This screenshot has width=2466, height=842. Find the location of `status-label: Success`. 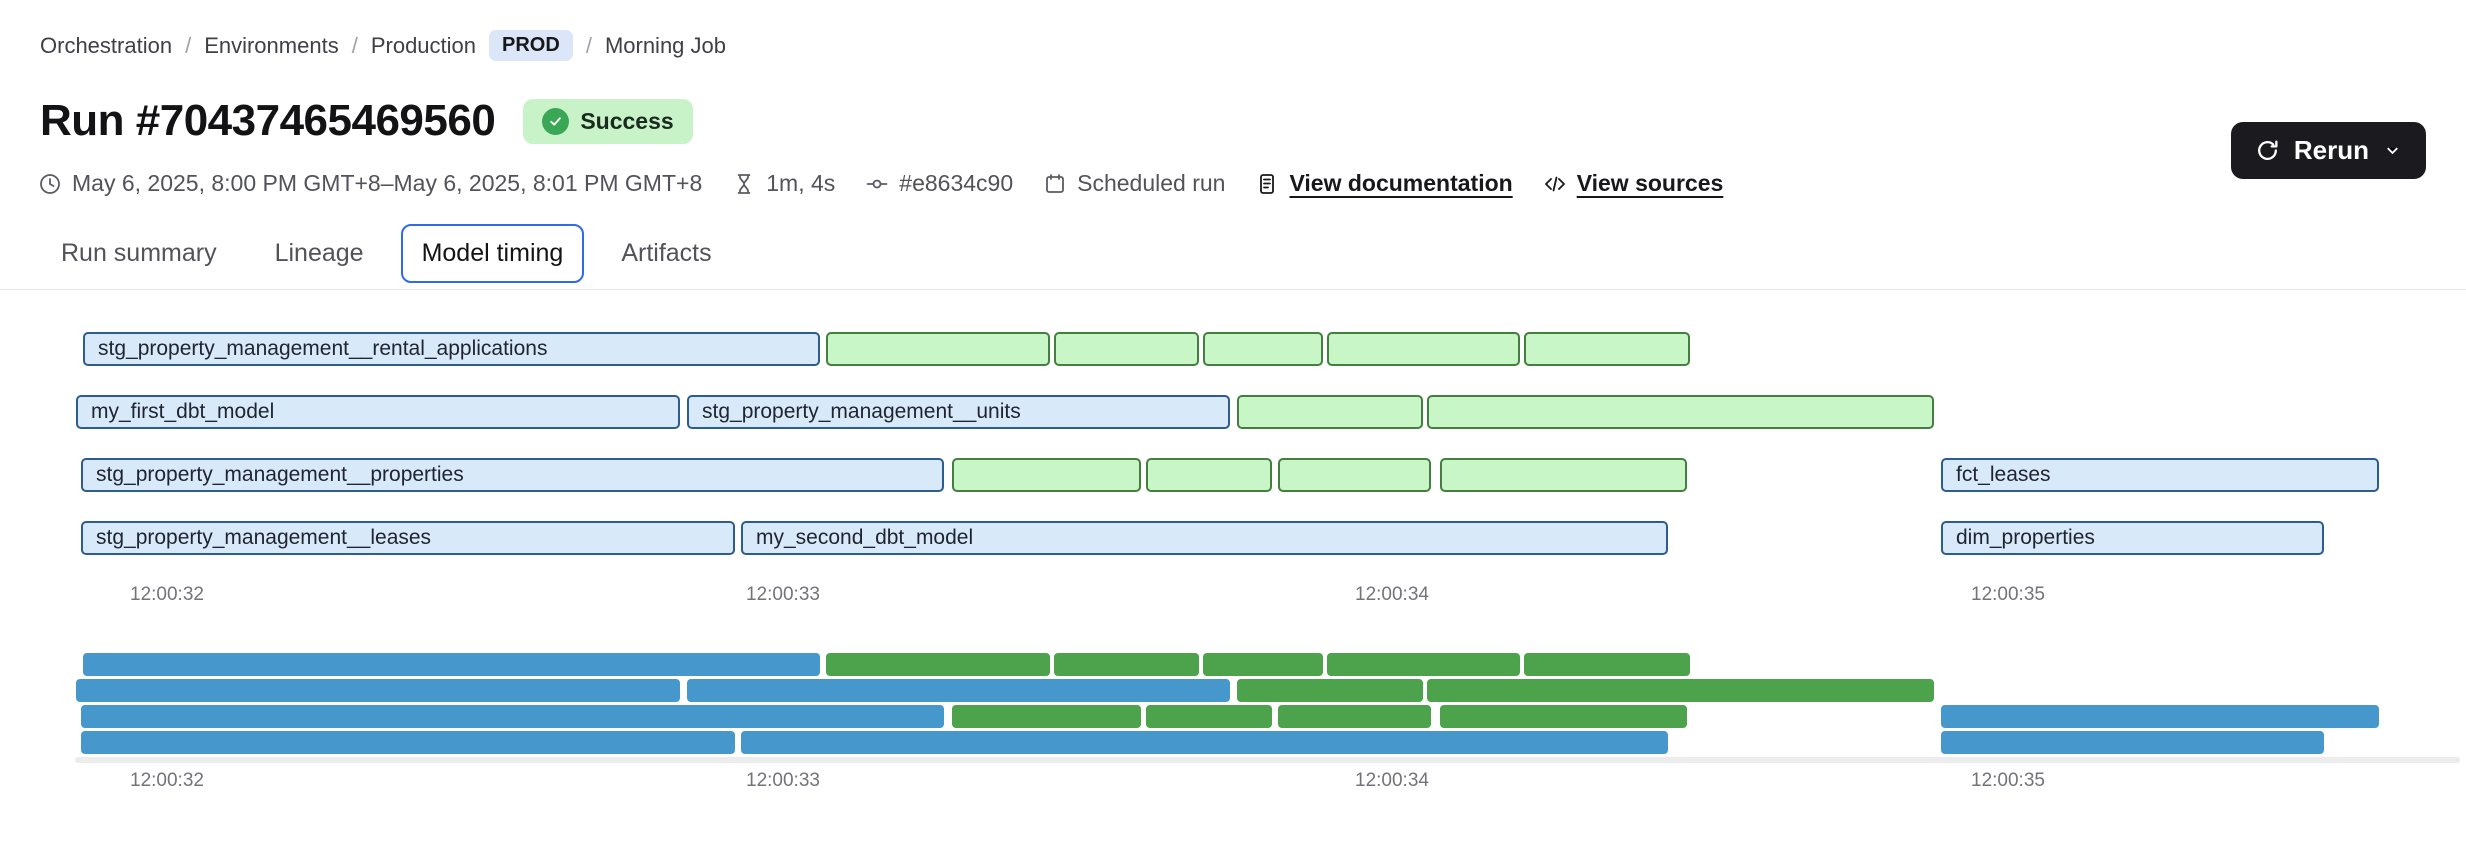

status-label: Success is located at coordinates (627, 120).